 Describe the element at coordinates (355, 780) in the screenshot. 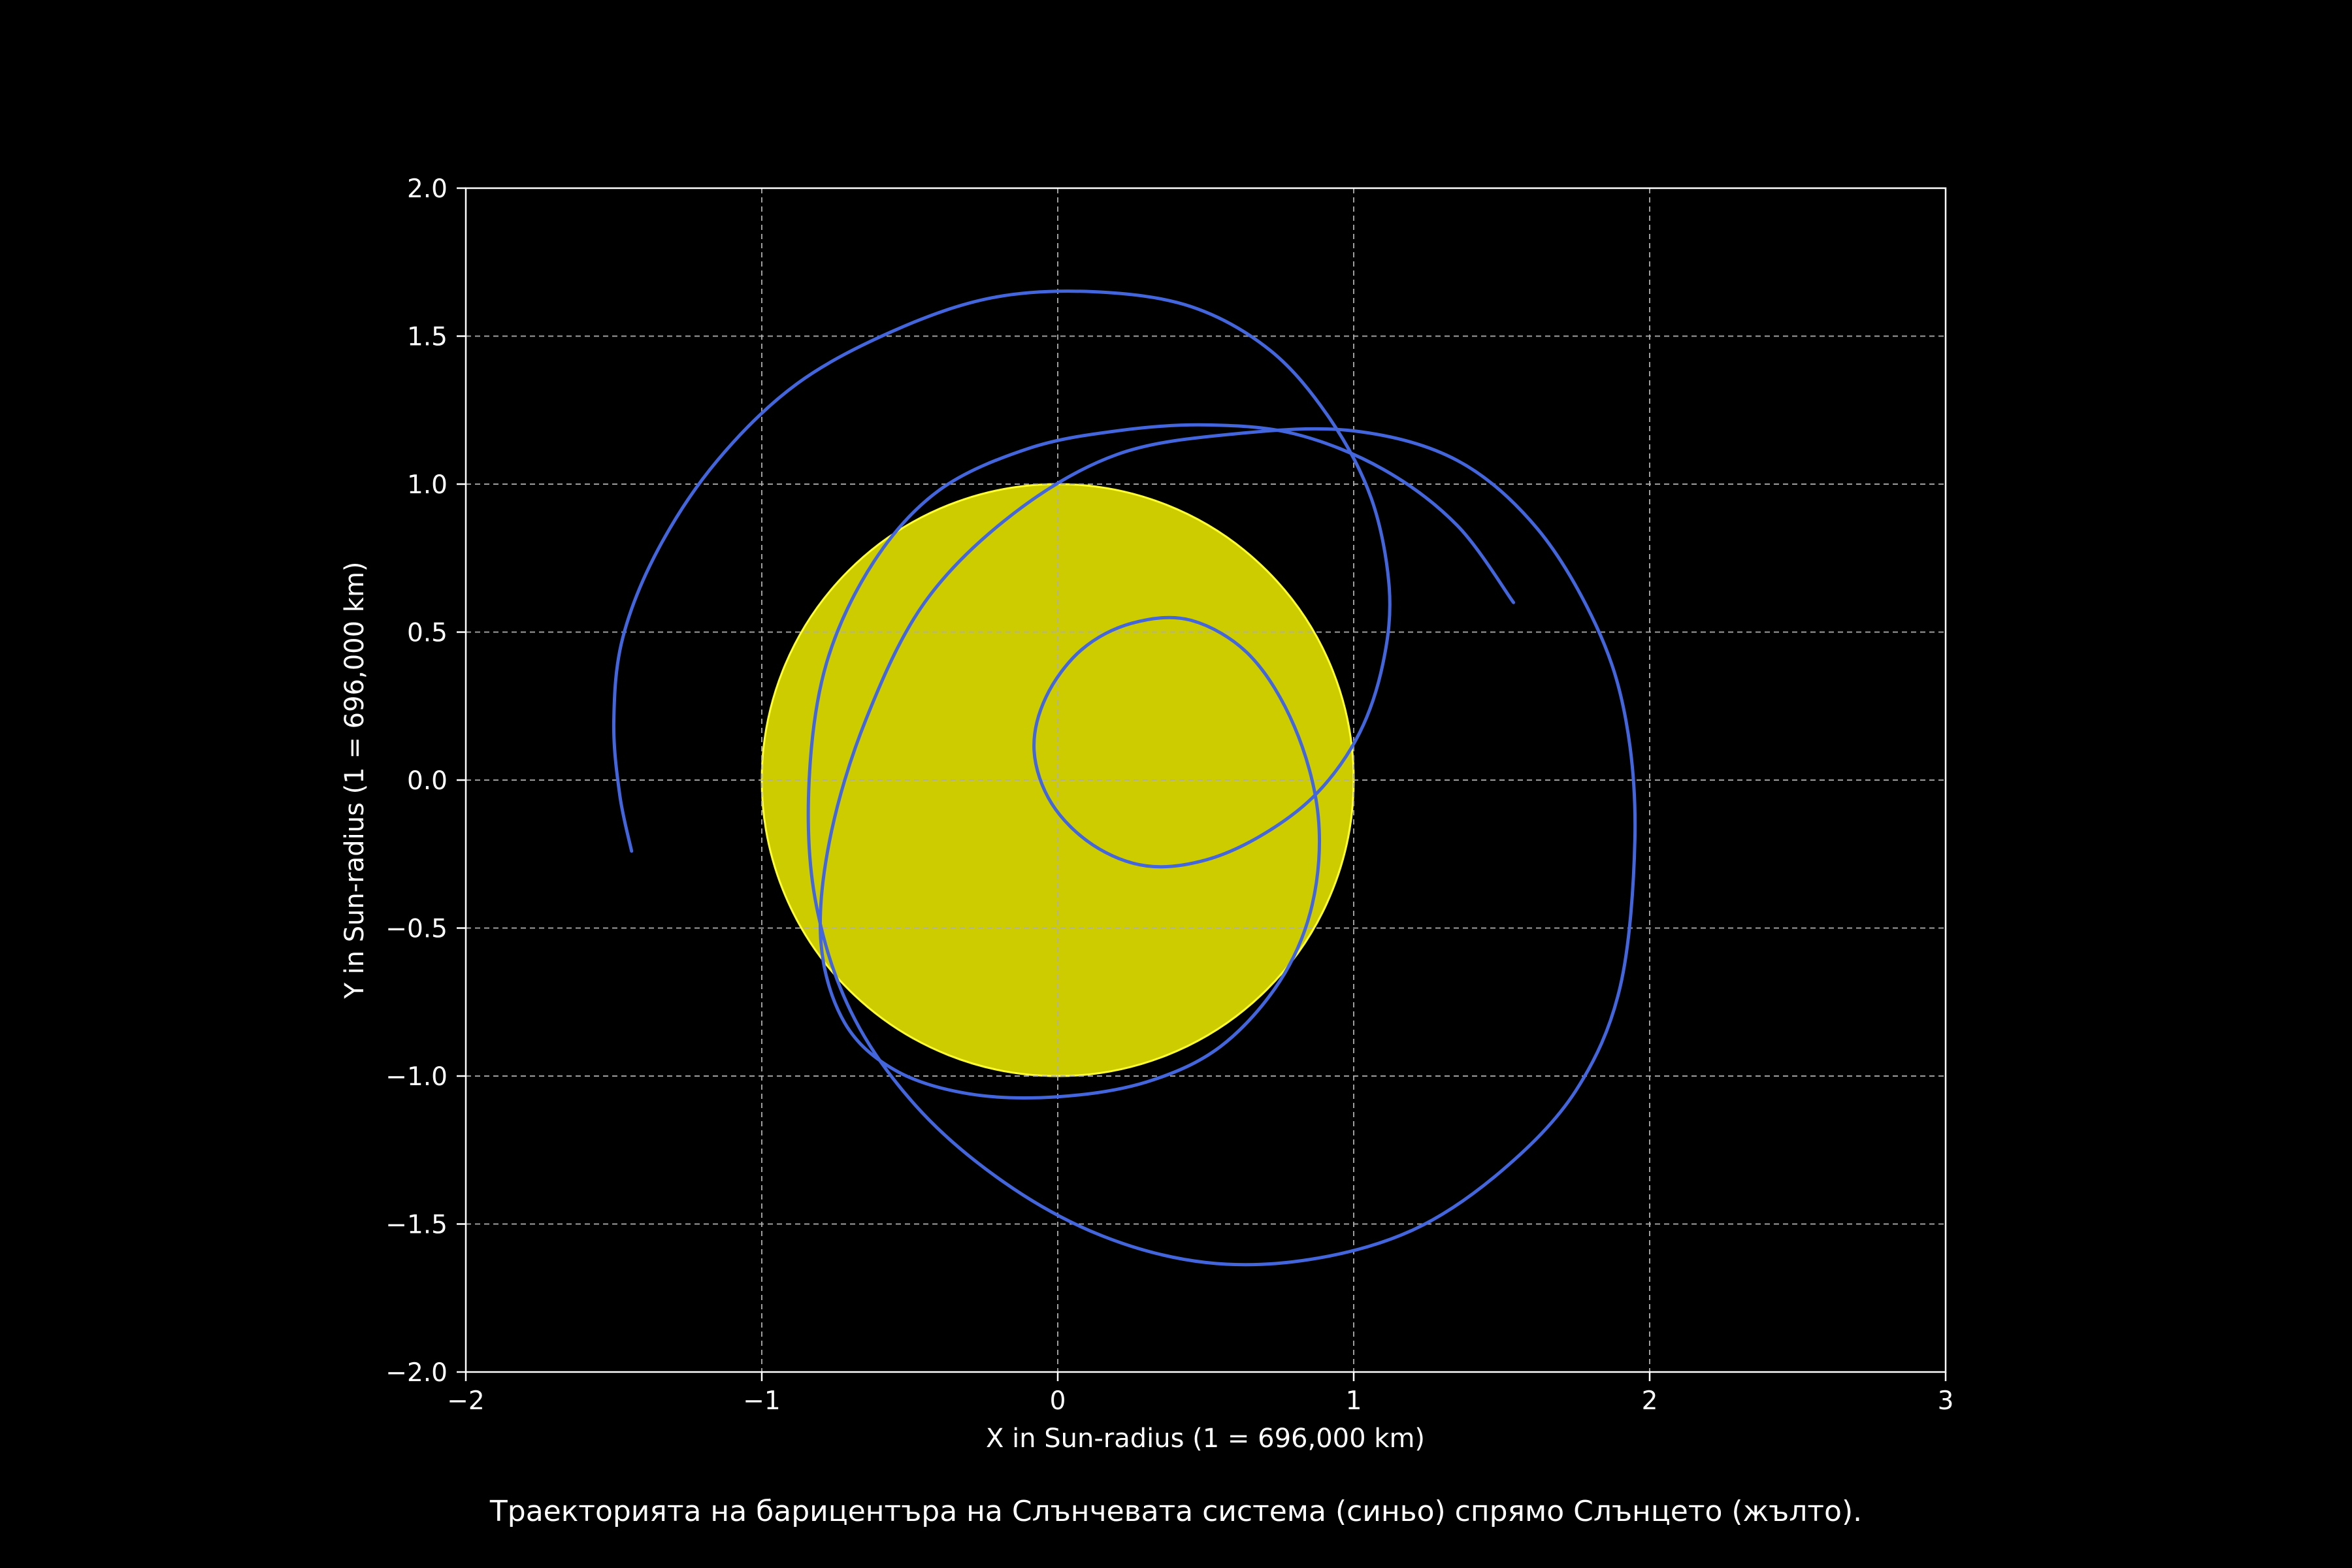

I see `y-axis-label: Y in Sun-radius (1 = 696,000 km)` at that location.